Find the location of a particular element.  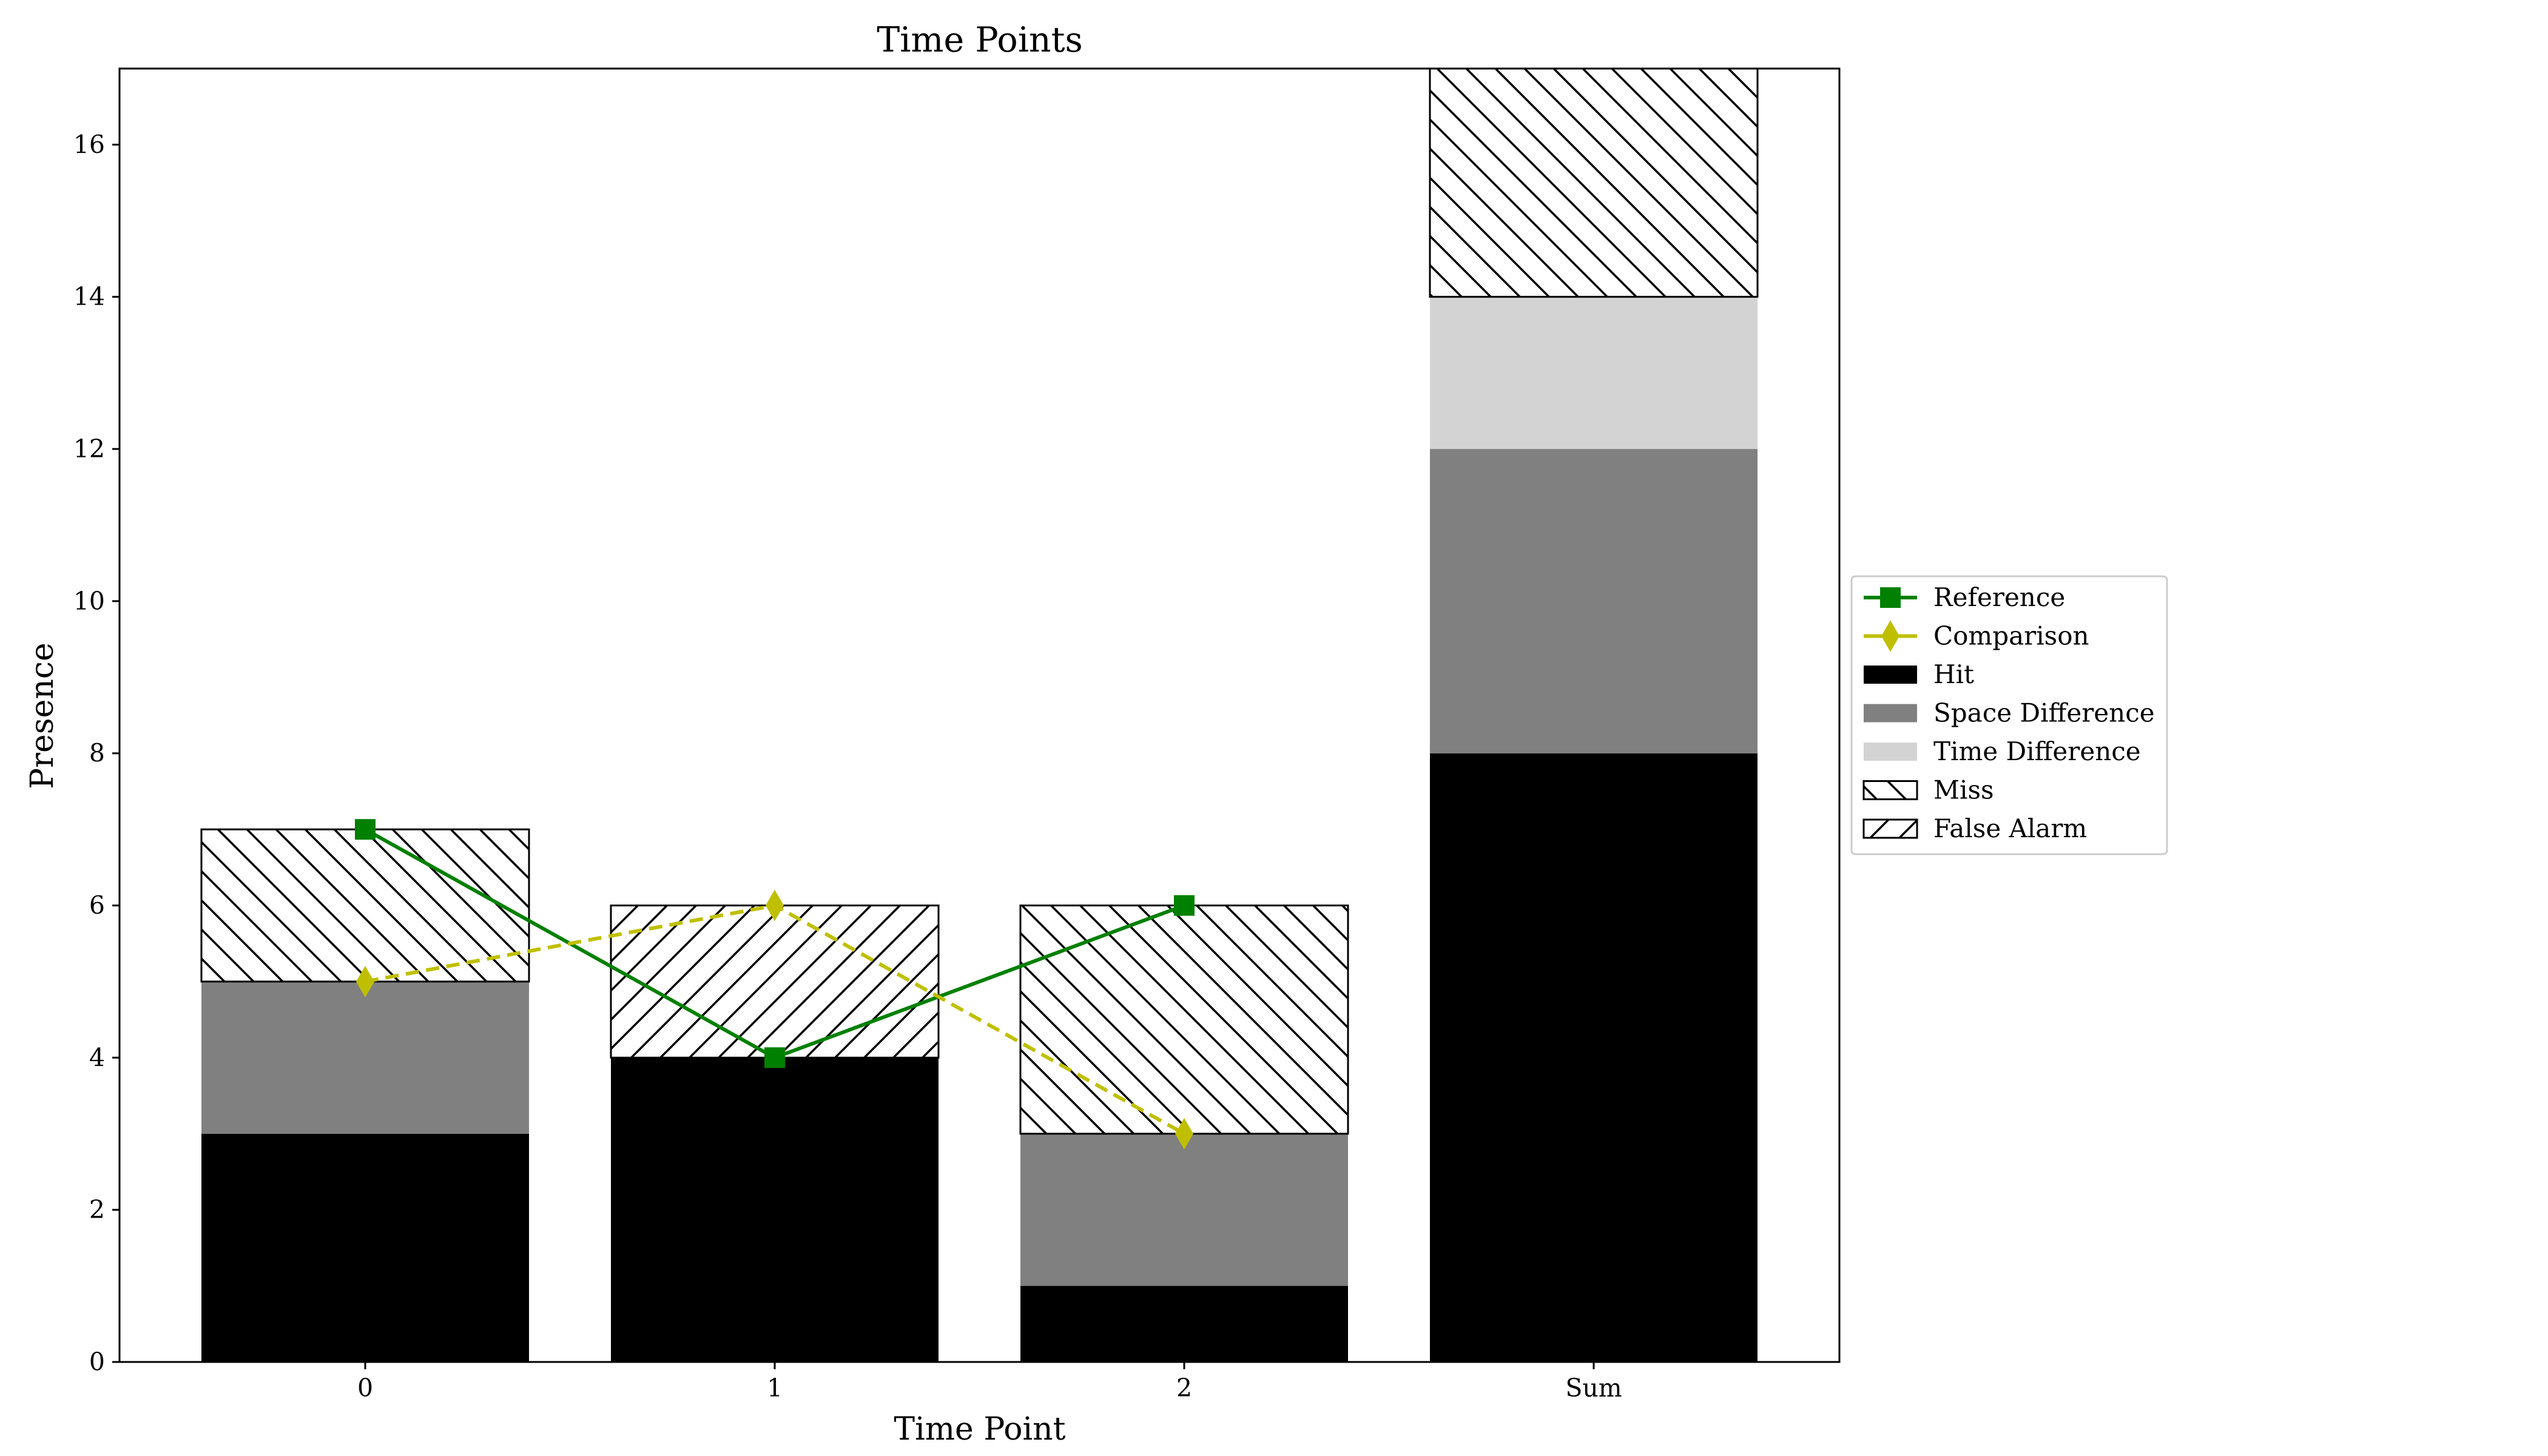

y-tick-label-2: 2 is located at coordinates (97, 1209).